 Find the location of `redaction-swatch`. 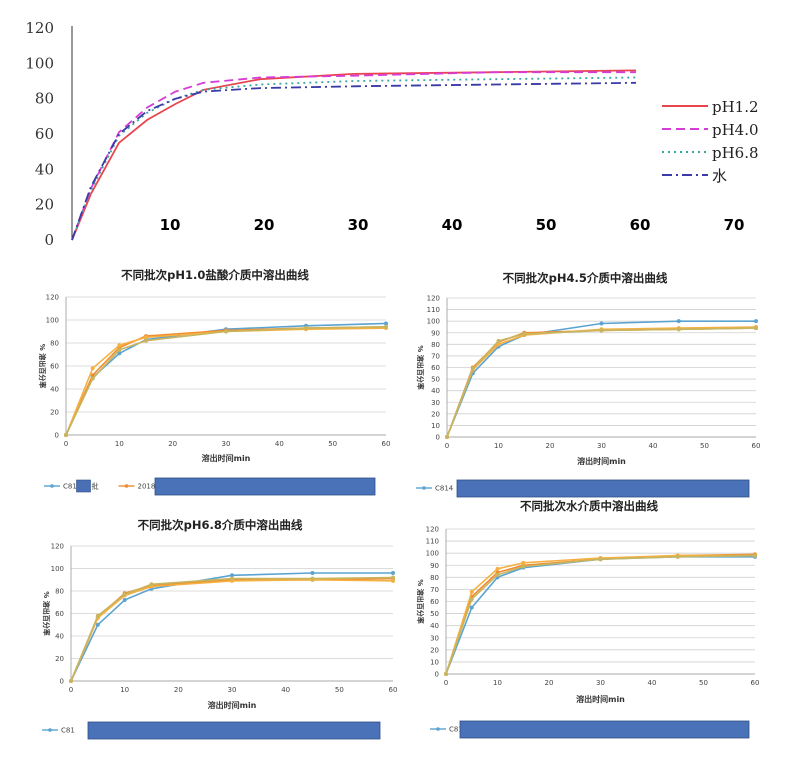

redaction-swatch is located at coordinates (83, 486).